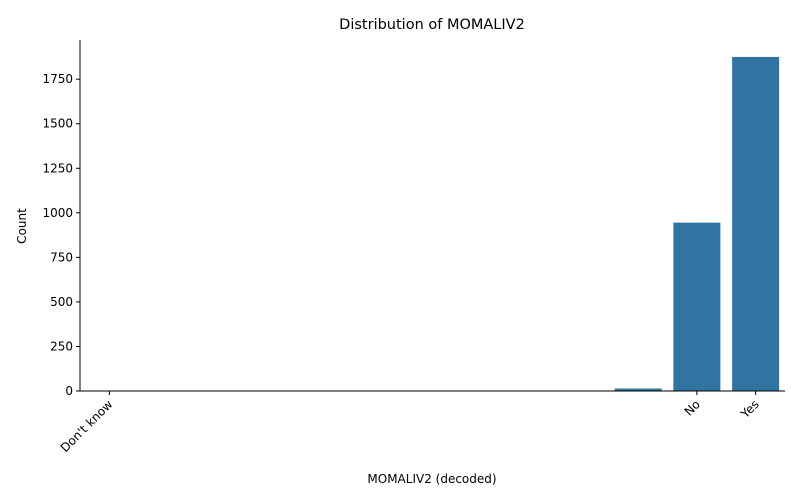  Describe the element at coordinates (61, 235) in the screenshot. I see `y-axis-ticks: 0 250 500 750 1000 1250 1500 1750` at that location.